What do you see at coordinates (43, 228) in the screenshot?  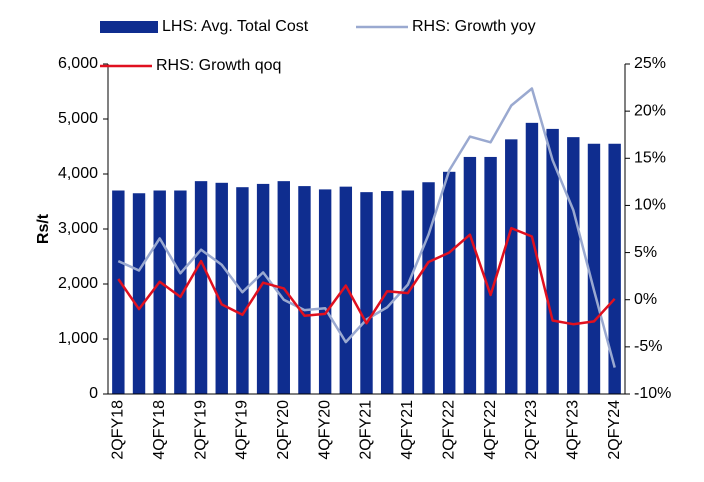 I see `y-axis-label: Rs/t` at bounding box center [43, 228].